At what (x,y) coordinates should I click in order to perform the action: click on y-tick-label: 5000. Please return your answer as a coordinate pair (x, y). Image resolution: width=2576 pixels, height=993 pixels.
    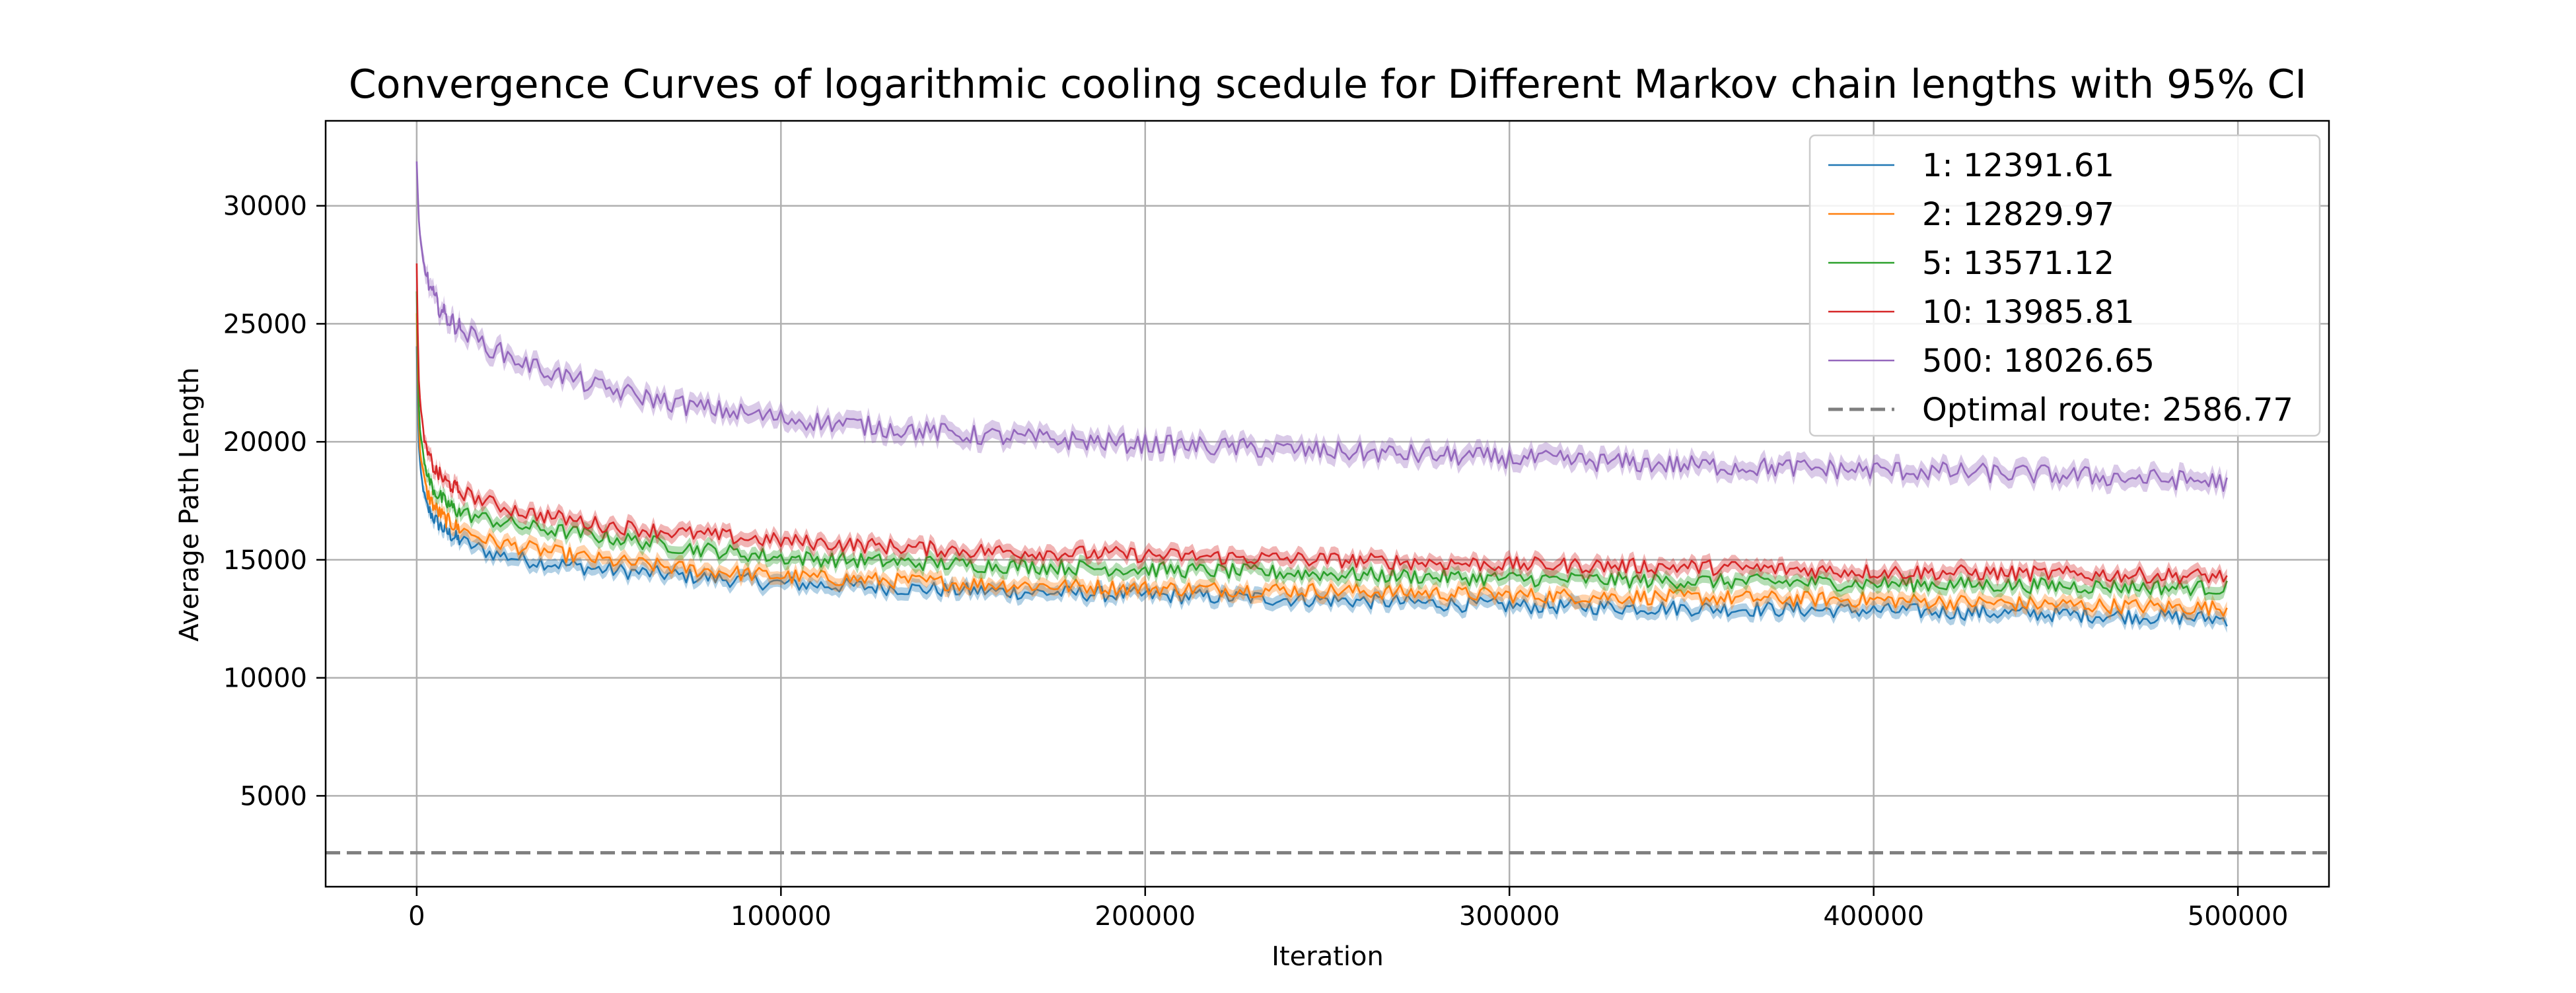
    Looking at the image, I should click on (273, 796).